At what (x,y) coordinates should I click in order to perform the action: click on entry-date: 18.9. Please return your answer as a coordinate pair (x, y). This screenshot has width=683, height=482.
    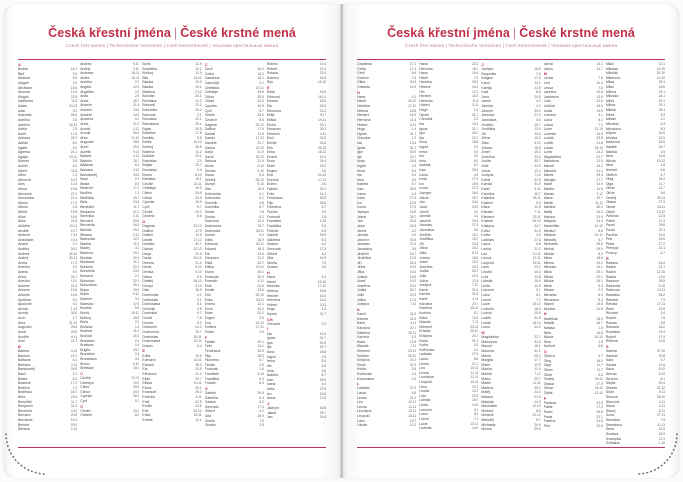
    Looking at the image, I should click on (662, 142).